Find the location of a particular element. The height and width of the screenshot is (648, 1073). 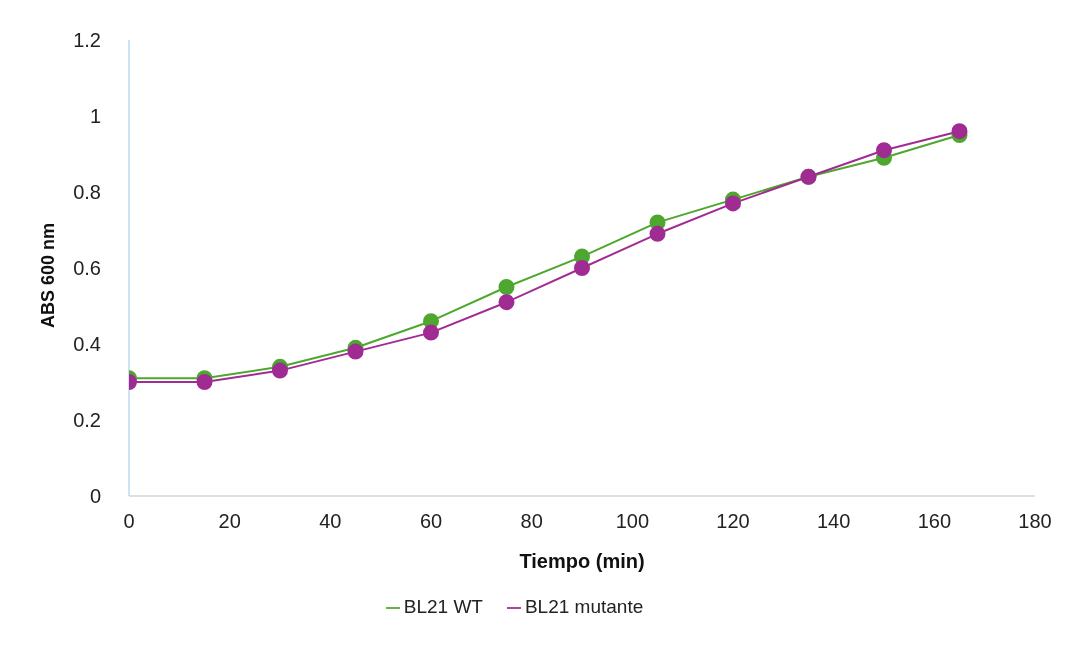

x-tick-label: 120 is located at coordinates (733, 521).